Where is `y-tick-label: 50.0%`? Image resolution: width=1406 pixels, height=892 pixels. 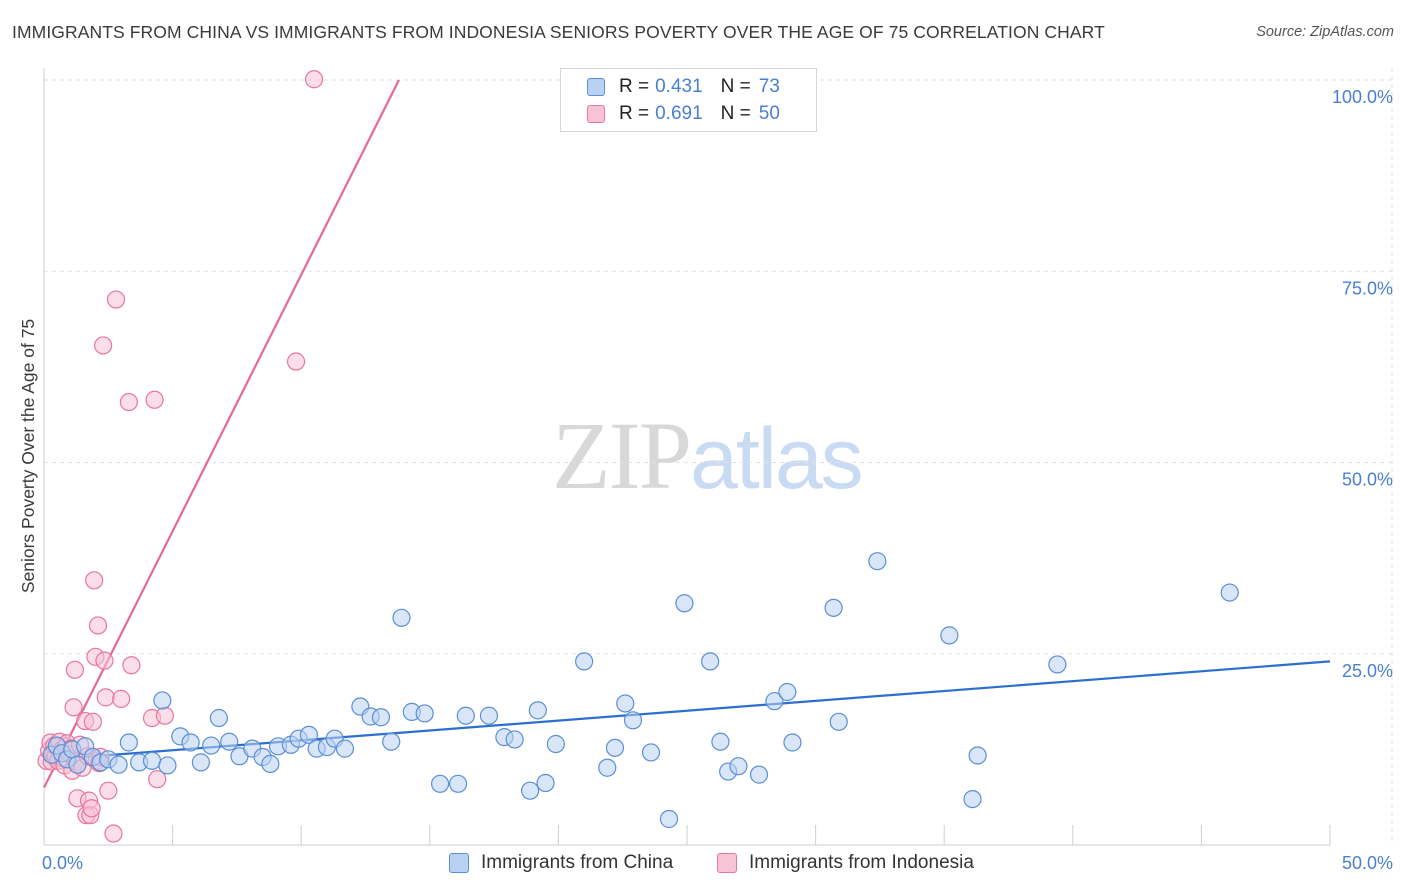
y-tick-label: 50.0% is located at coordinates (1367, 480).